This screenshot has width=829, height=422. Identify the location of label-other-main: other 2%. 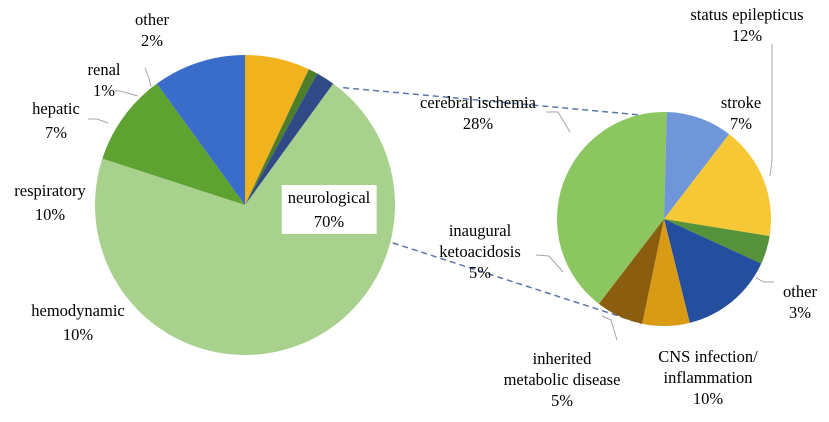
(152, 30).